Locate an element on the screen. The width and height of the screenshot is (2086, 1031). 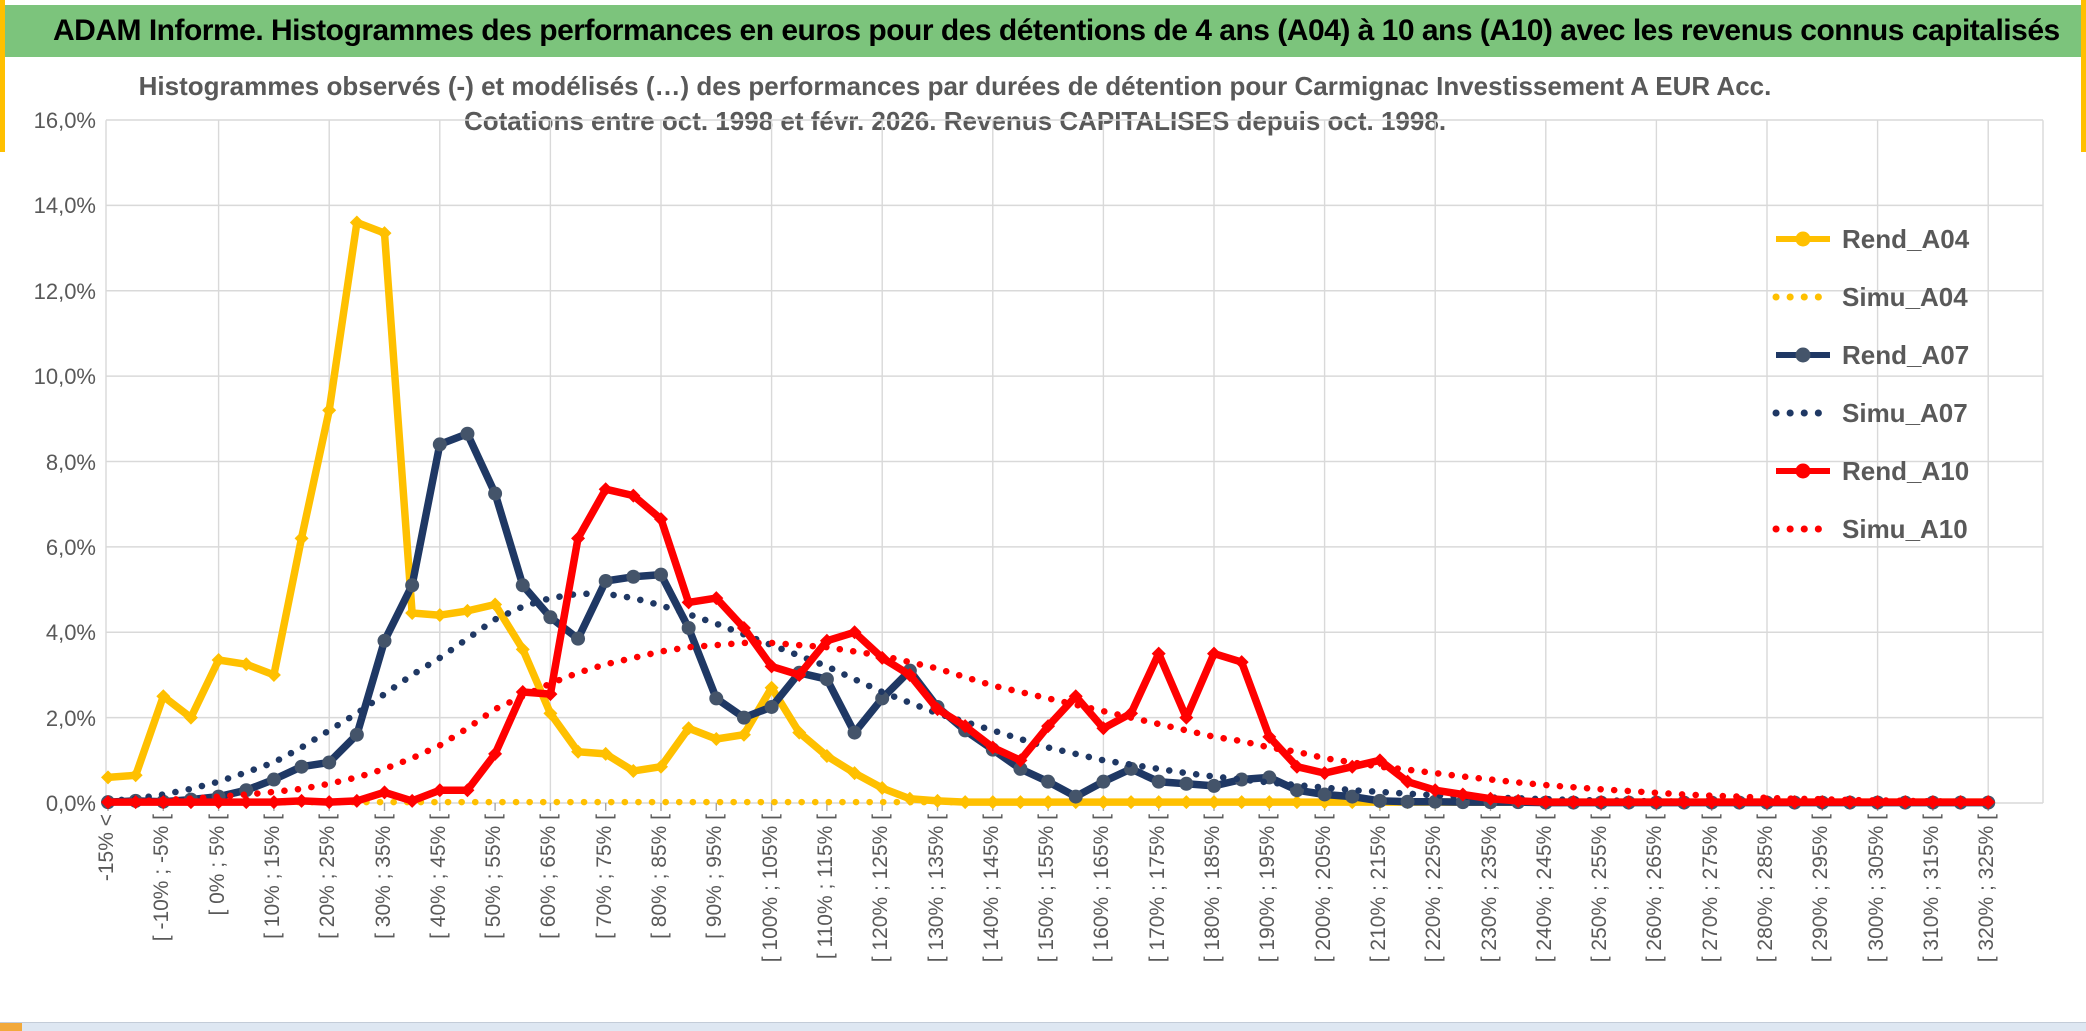
x-tick-label: [ 40% ; 45% [ is located at coordinates (438, 876).